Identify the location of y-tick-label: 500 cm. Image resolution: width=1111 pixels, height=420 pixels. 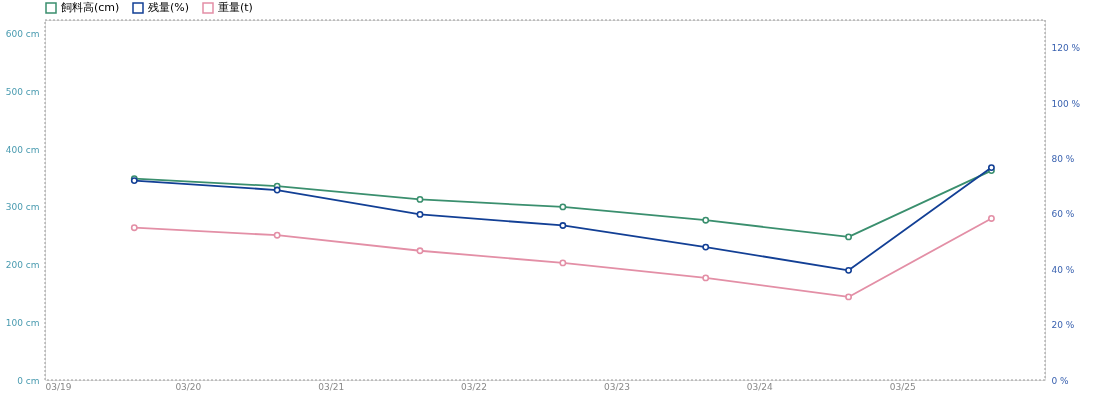
(22, 92).